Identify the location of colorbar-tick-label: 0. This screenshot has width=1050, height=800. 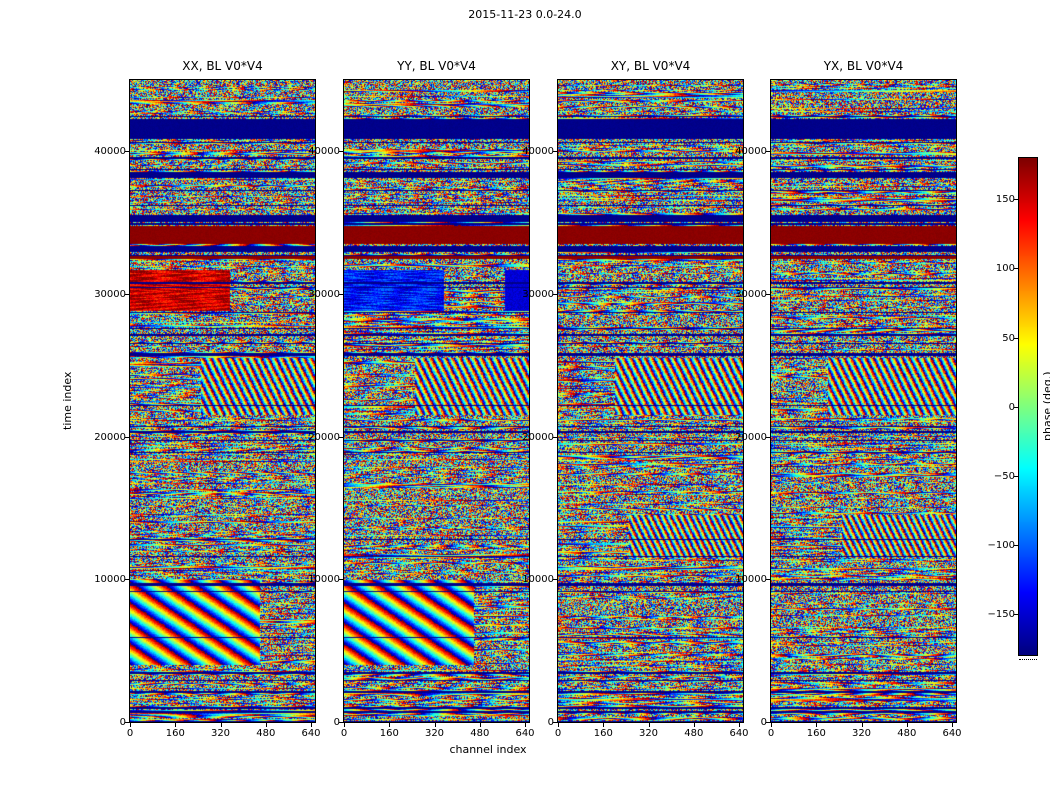
(1011, 407).